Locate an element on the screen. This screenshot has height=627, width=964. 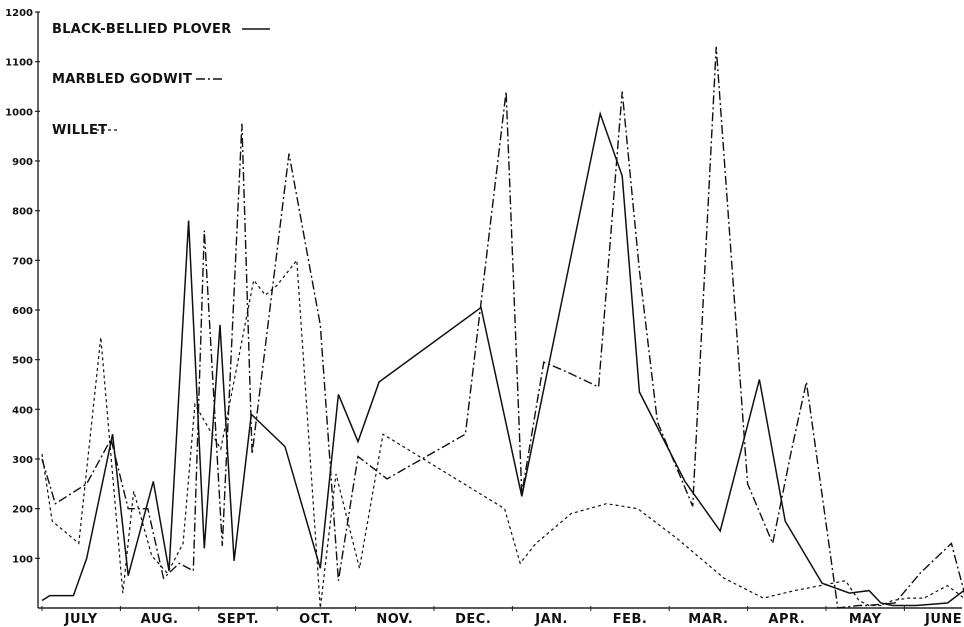
x-tick-label: JULY is located at coordinates (81, 619).